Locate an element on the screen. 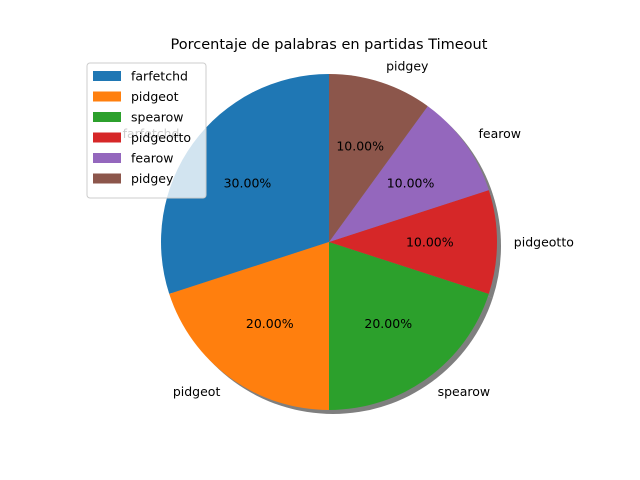 This screenshot has width=640, height=480. slice-label-spearow: spearow is located at coordinates (464, 391).